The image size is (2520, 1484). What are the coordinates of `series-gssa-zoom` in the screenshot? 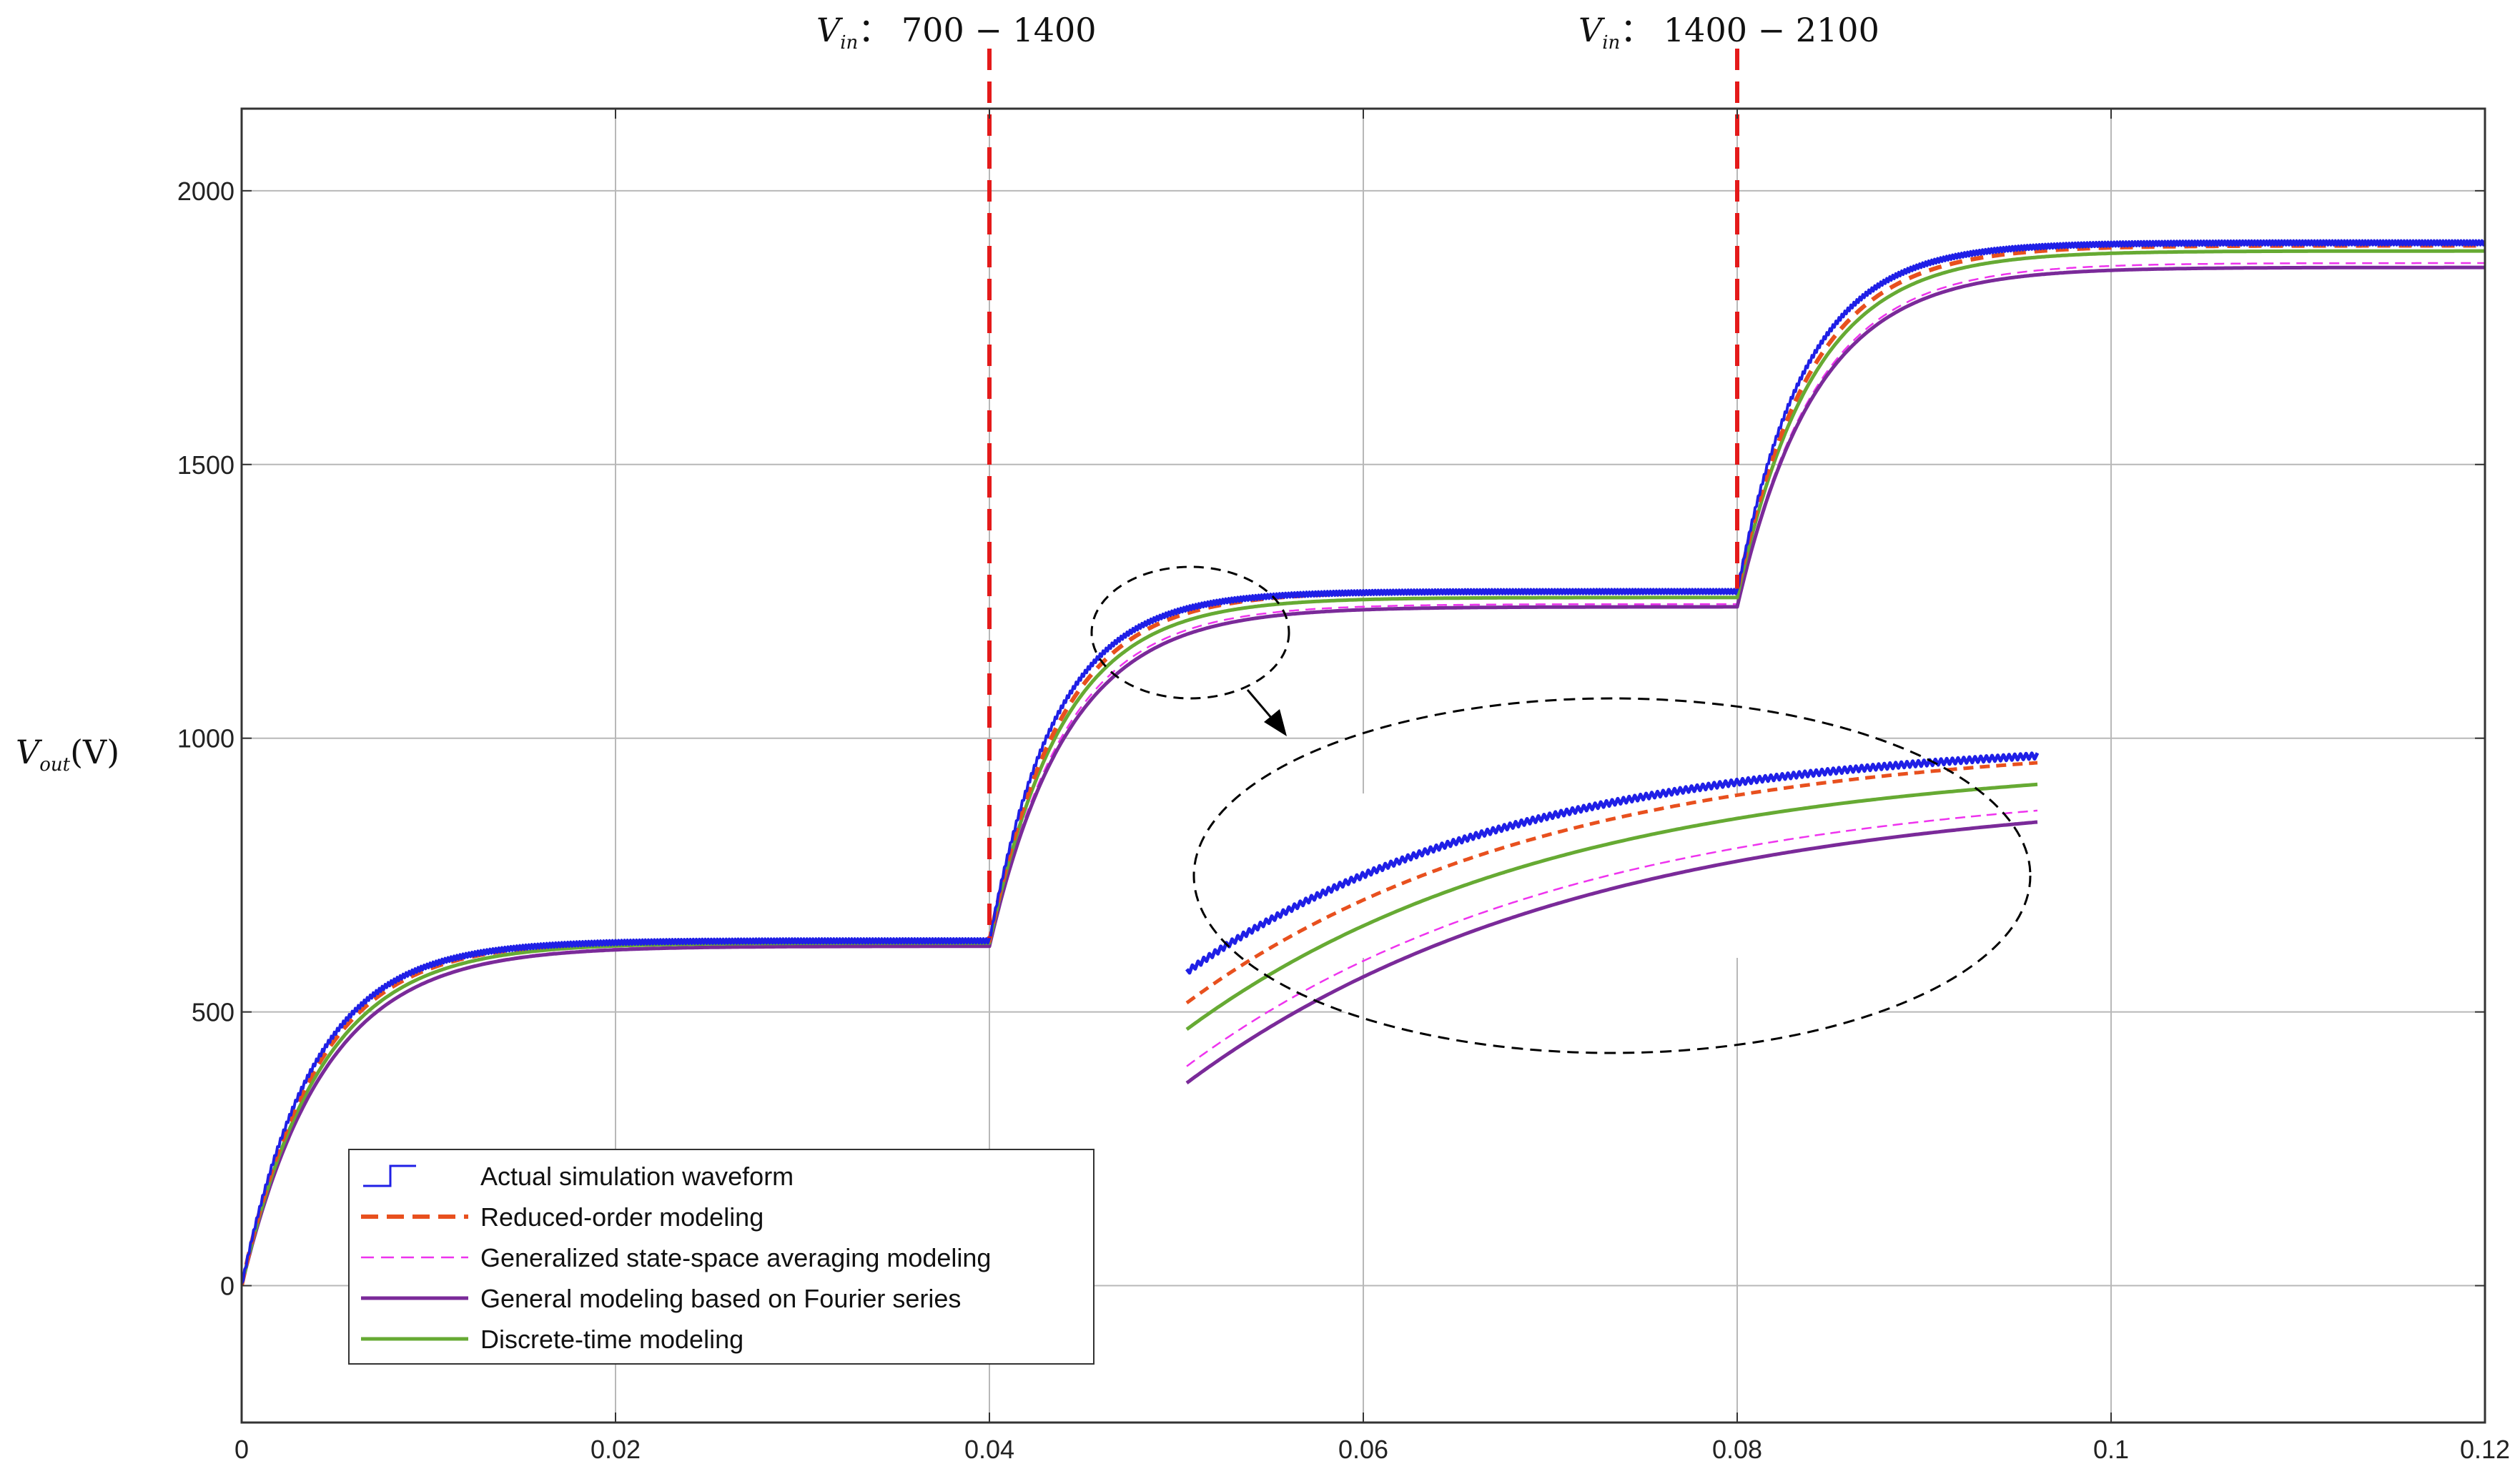 It's located at (1612, 938).